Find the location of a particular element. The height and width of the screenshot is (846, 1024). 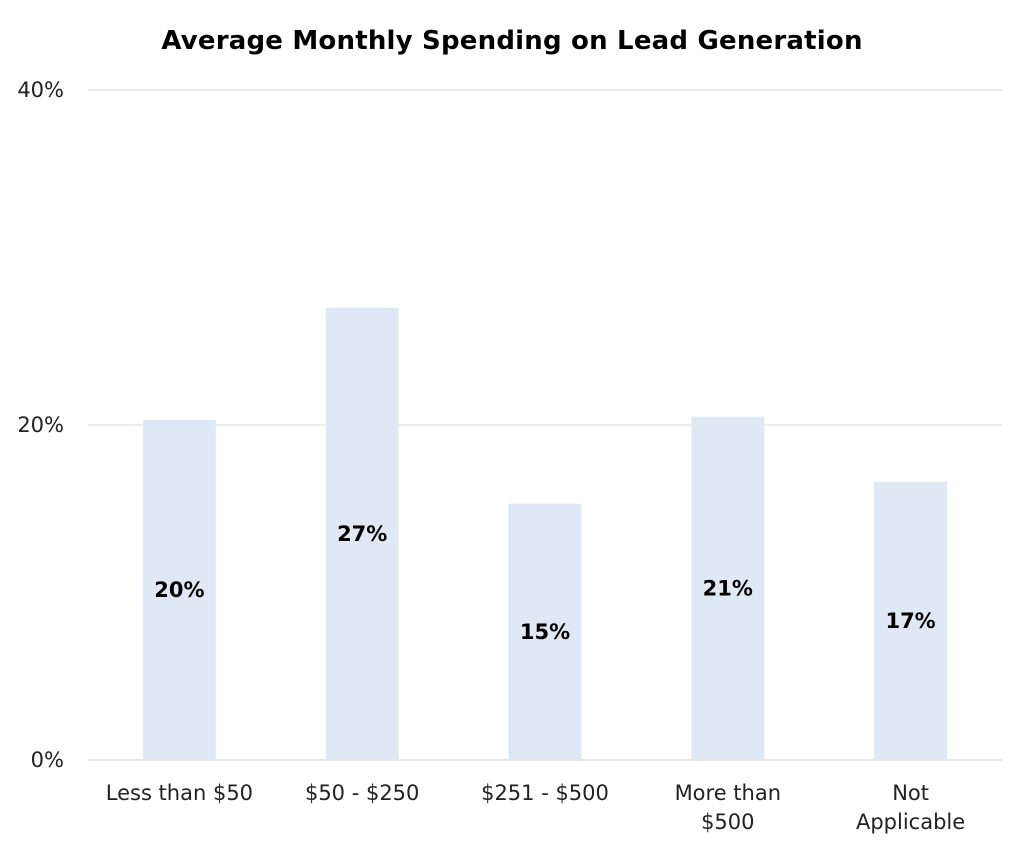

x-tick-label-line: Less than $50 is located at coordinates (179, 793).